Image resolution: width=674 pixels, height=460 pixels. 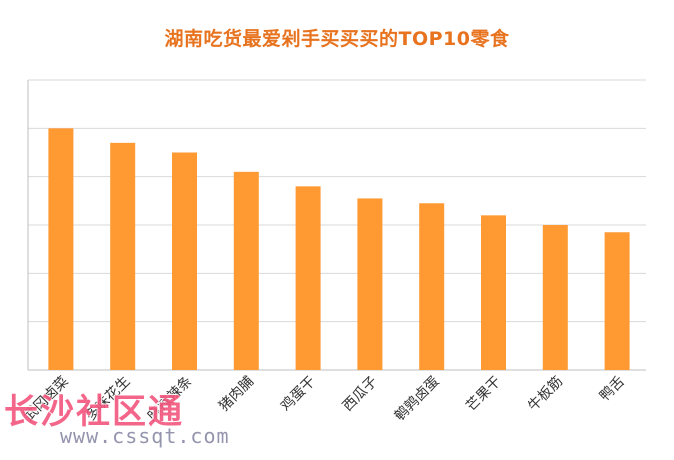 What do you see at coordinates (298, 394) in the screenshot?
I see `category-label: 鸡蛋干` at bounding box center [298, 394].